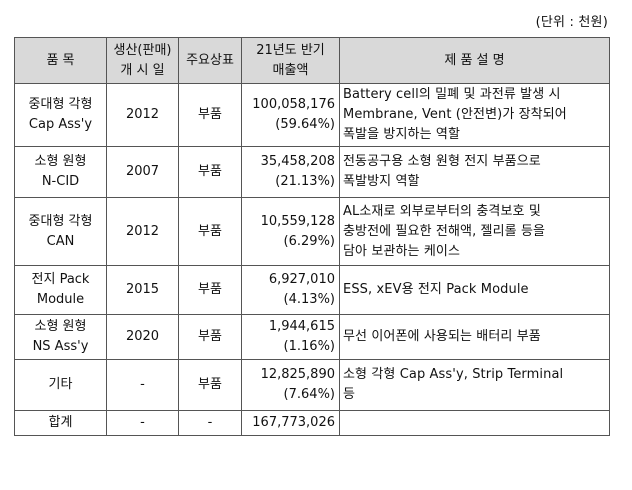 This screenshot has width=632, height=490. I want to click on clipped-previous-text, so click(100, 3).